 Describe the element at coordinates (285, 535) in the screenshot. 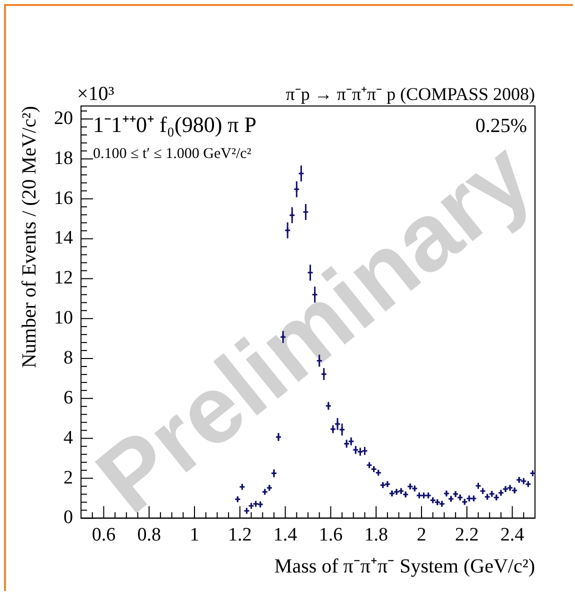

I see `x-tick-label: 1.4` at that location.